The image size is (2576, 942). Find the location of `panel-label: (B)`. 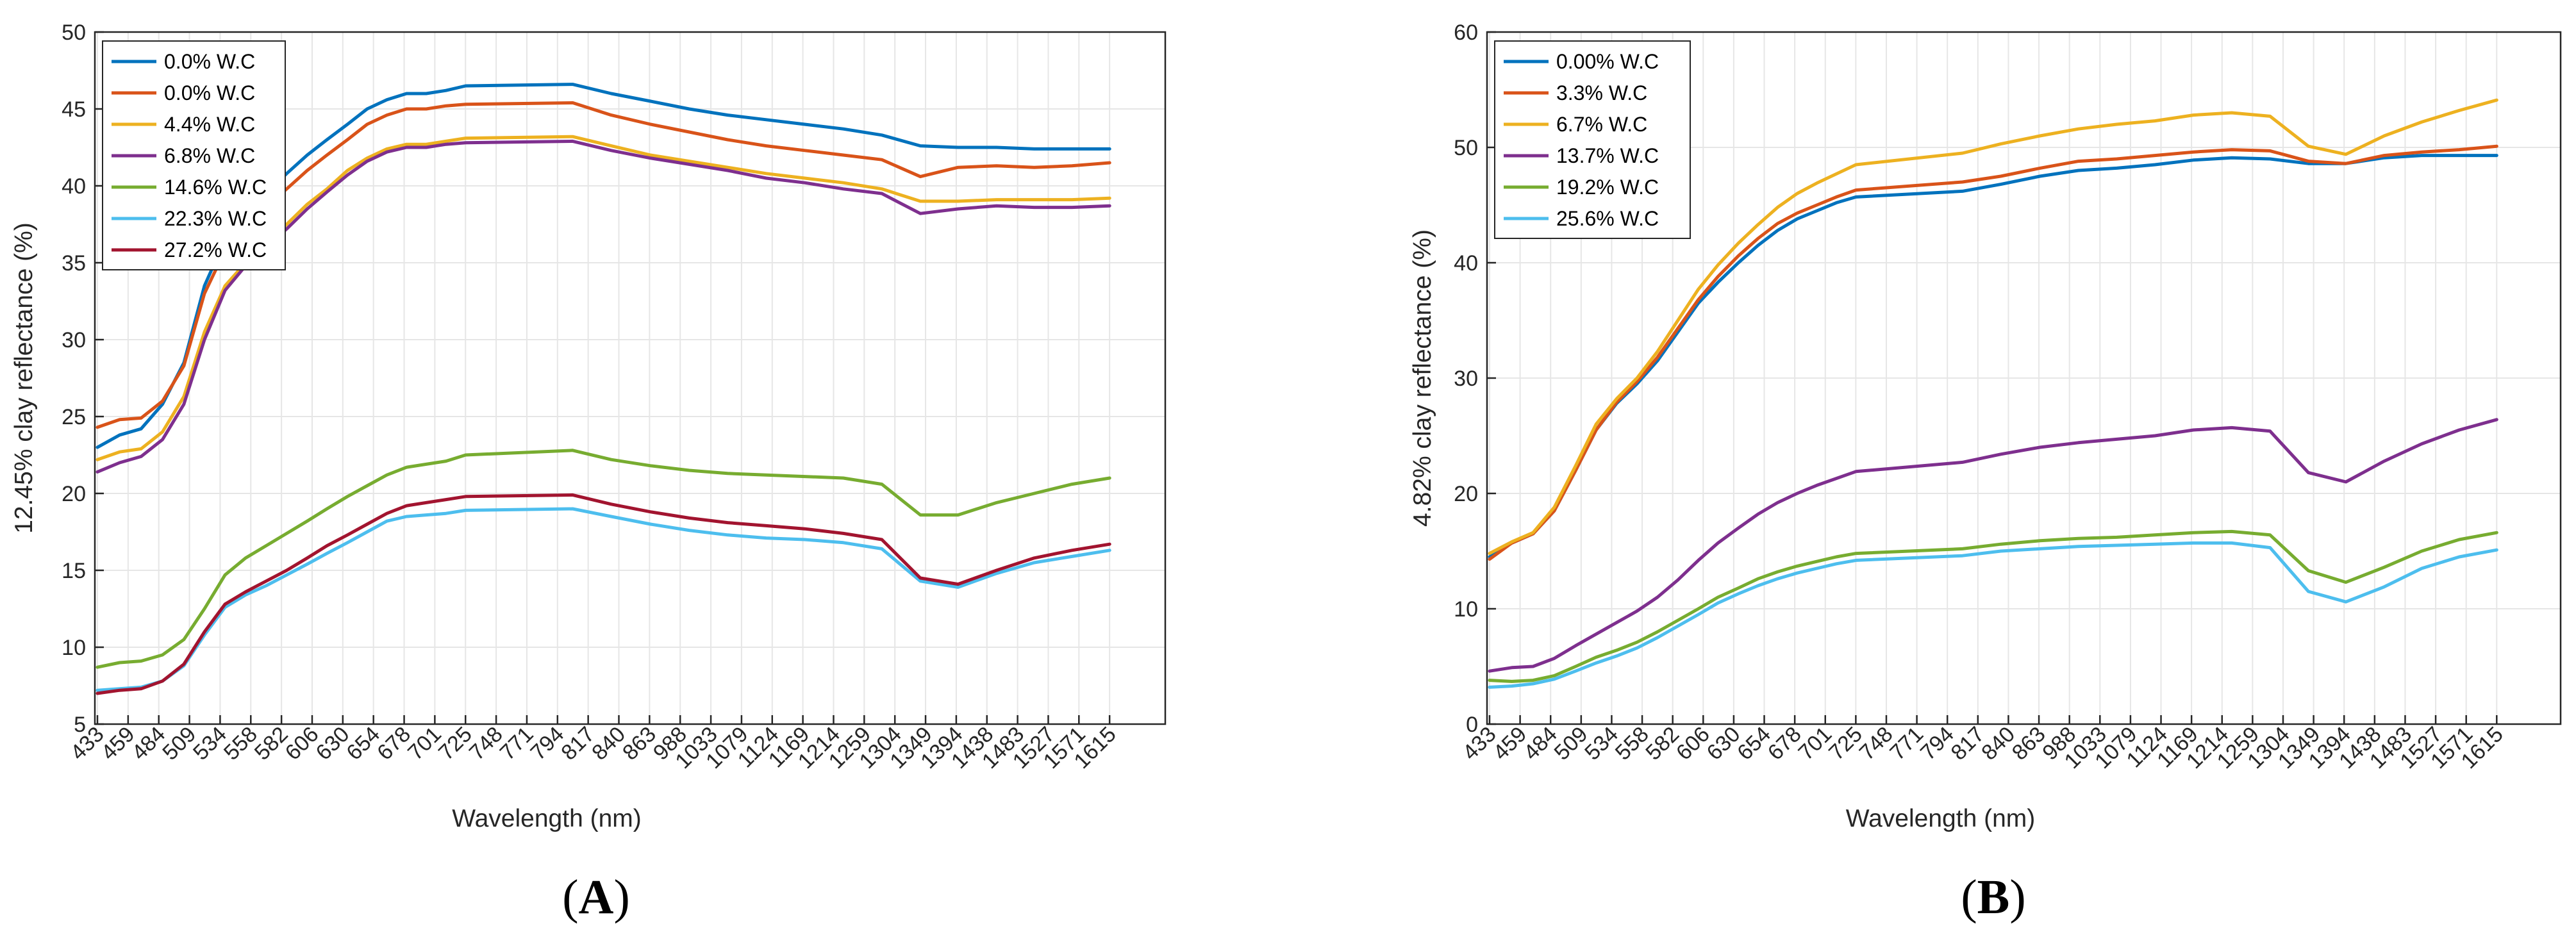

panel-label: (B) is located at coordinates (1993, 897).